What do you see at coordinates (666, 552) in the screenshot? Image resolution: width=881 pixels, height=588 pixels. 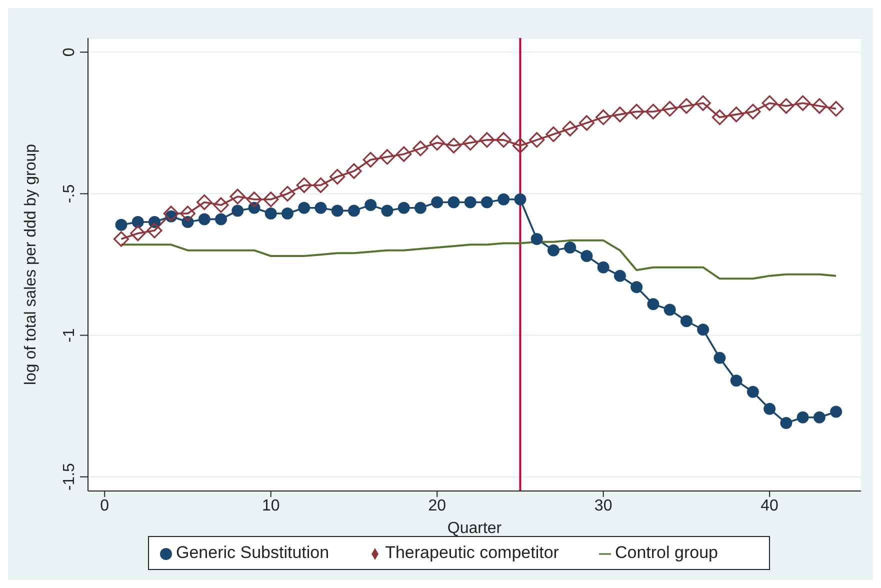 I see `legend-label: Control group` at bounding box center [666, 552].